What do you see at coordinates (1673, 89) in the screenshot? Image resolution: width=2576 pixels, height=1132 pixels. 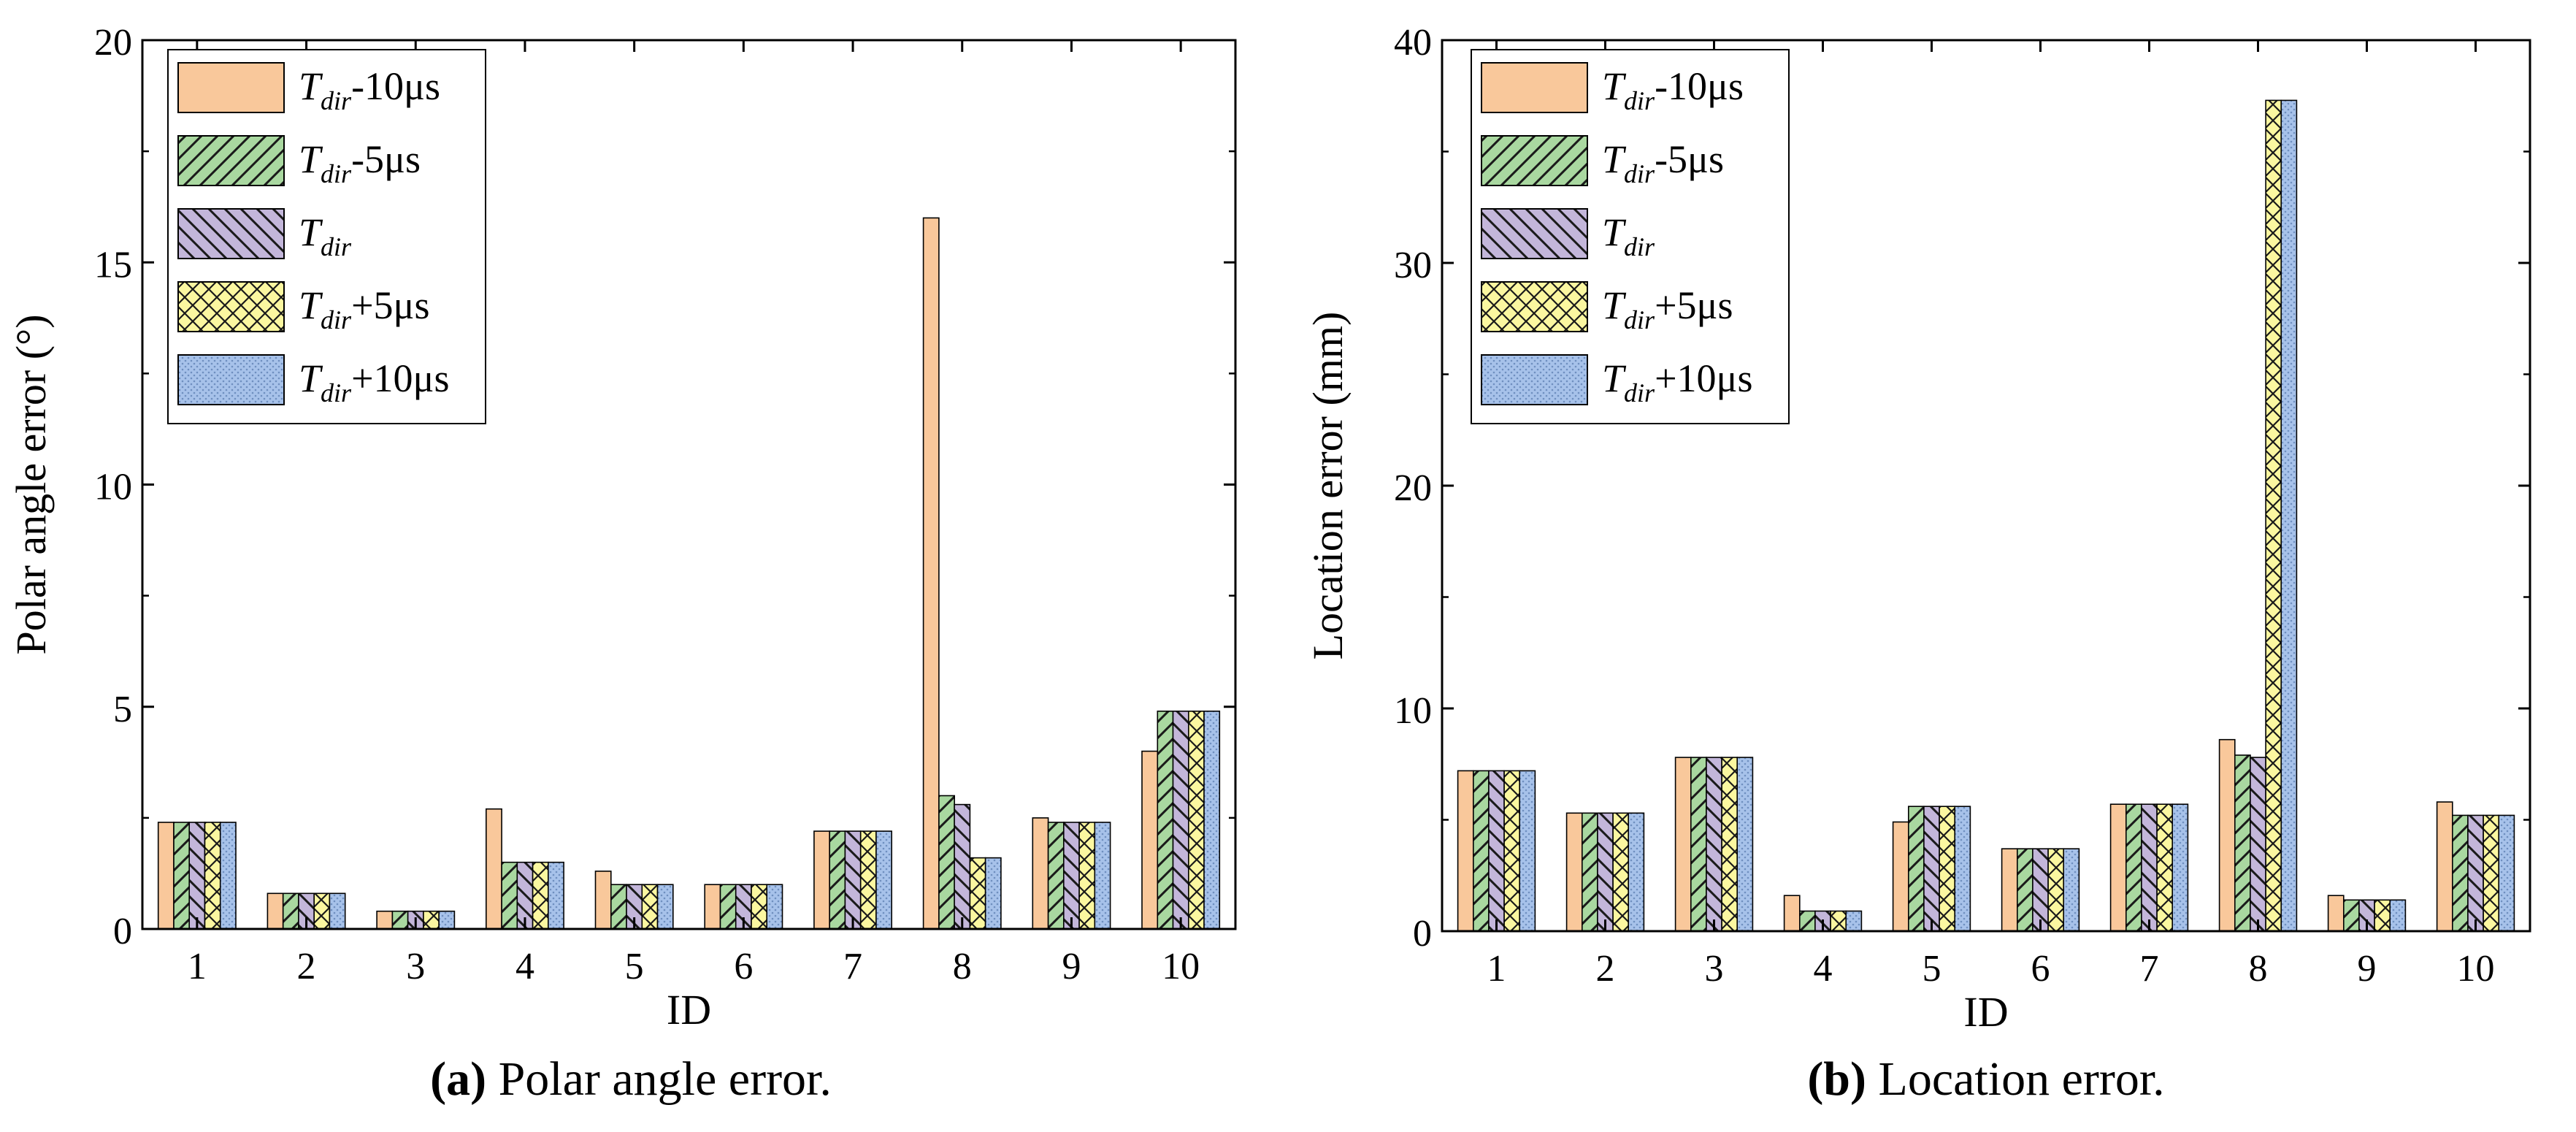 I see `legend-label: Tdir-10μs` at bounding box center [1673, 89].